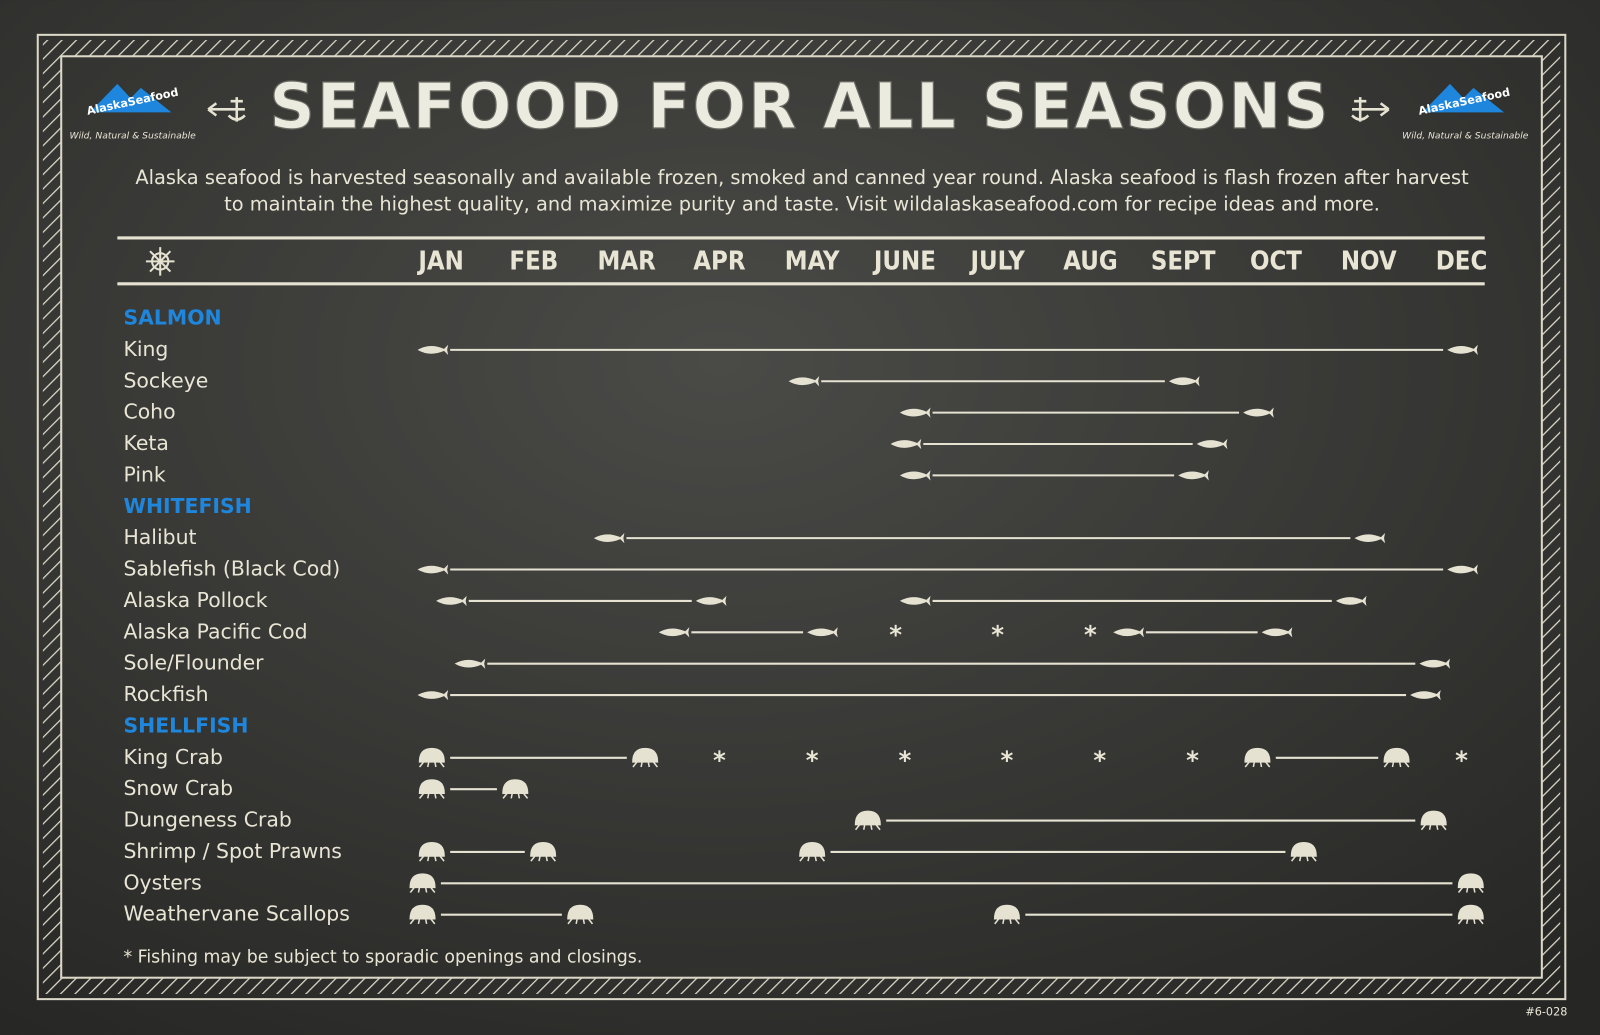 Image resolution: width=1600 pixels, height=1035 pixels. What do you see at coordinates (178, 788) in the screenshot?
I see `row-label: Snow Crab` at bounding box center [178, 788].